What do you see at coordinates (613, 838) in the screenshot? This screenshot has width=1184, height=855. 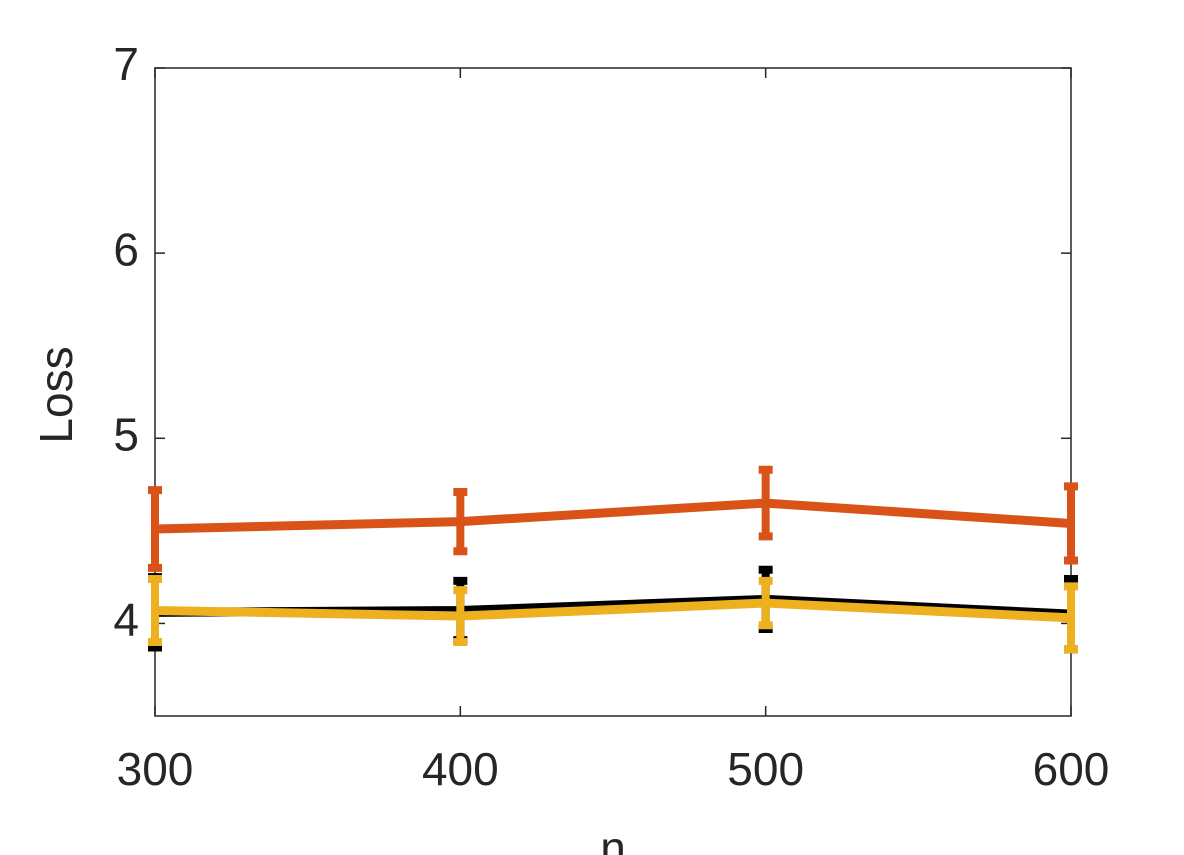 I see `x-axis-label: n` at bounding box center [613, 838].